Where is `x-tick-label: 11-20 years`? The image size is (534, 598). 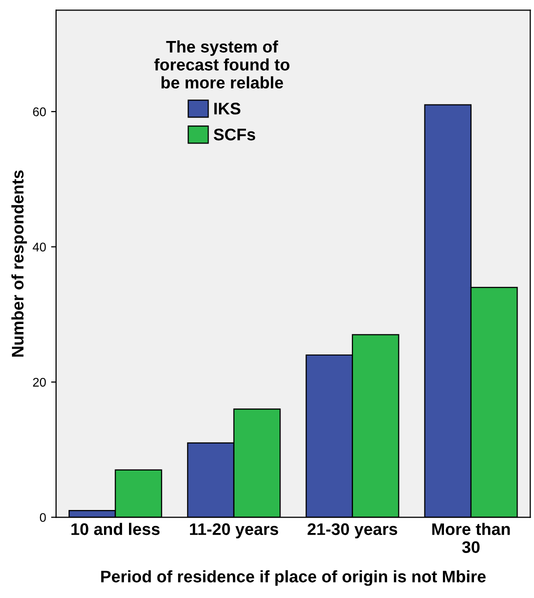
x-tick-label: 11-20 years is located at coordinates (234, 530).